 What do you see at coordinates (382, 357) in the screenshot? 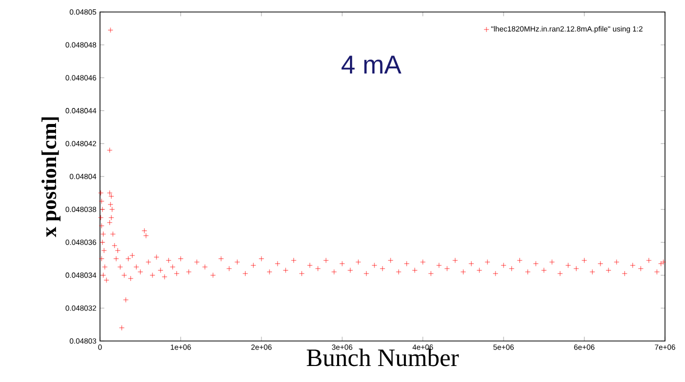
I see `x-axis-title: Bunch Number` at bounding box center [382, 357].